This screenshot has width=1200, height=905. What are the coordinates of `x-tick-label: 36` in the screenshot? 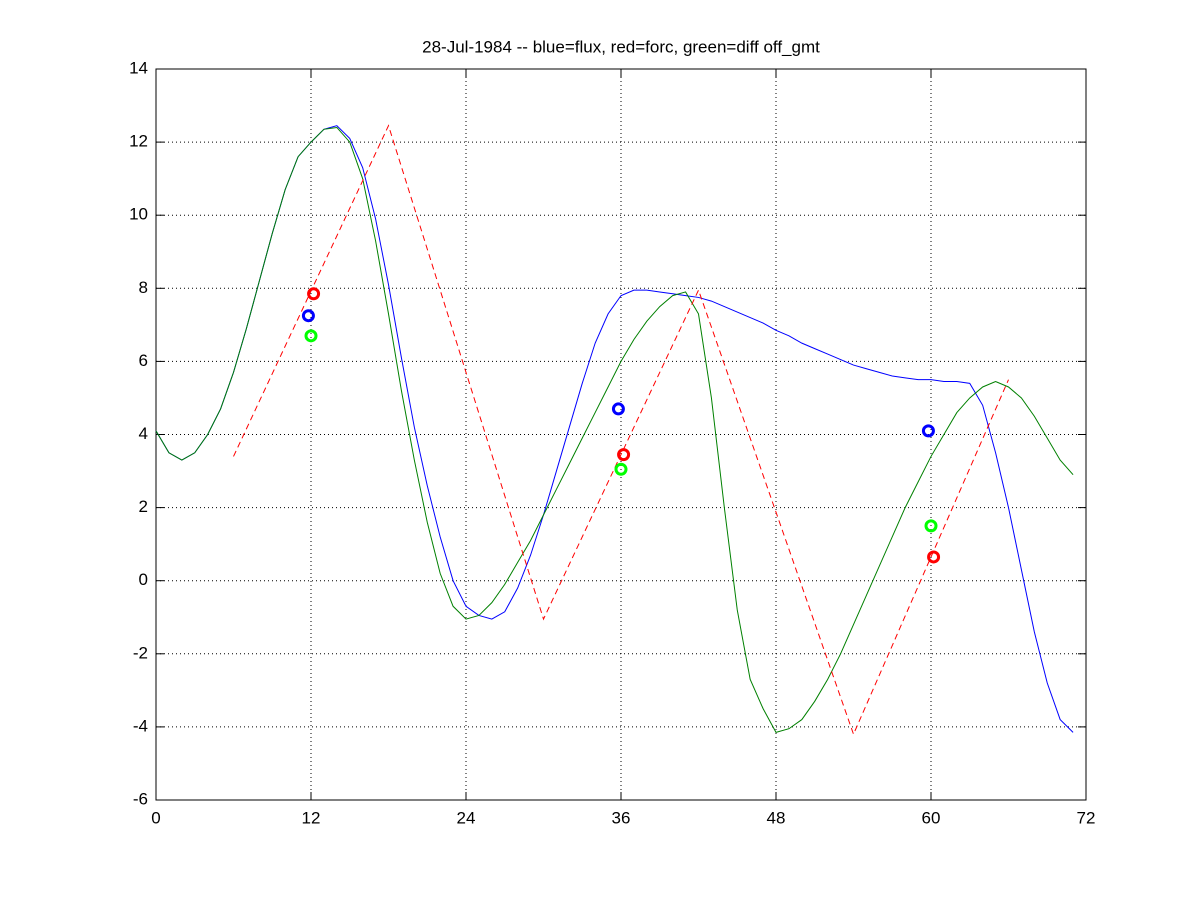 It's located at (621, 817).